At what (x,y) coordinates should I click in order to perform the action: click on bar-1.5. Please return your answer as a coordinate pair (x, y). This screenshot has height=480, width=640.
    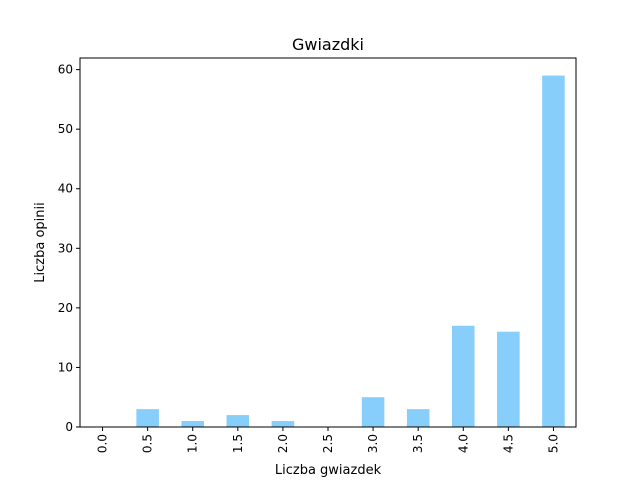
    Looking at the image, I should click on (238, 421).